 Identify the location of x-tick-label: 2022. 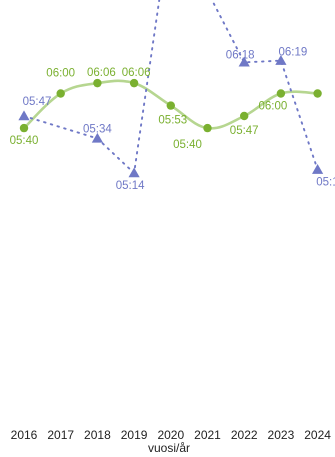
(244, 435).